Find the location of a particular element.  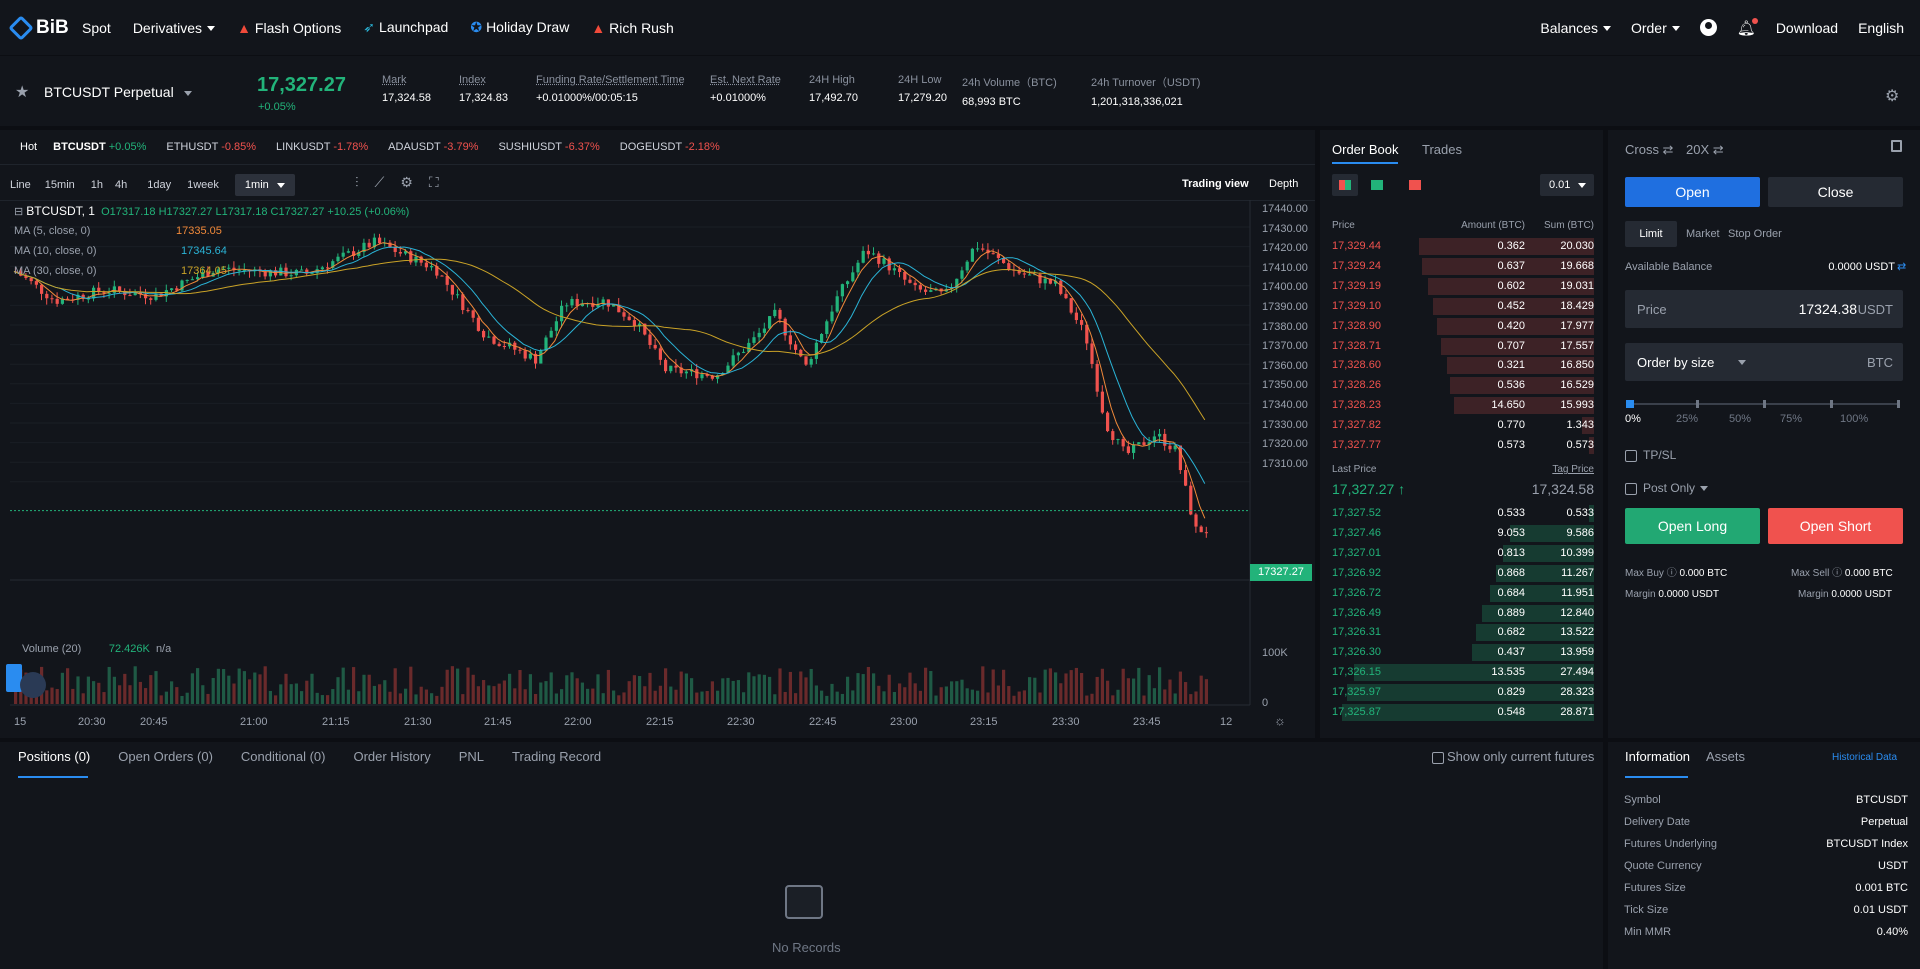

size-slider-handle is located at coordinates (1630, 404).